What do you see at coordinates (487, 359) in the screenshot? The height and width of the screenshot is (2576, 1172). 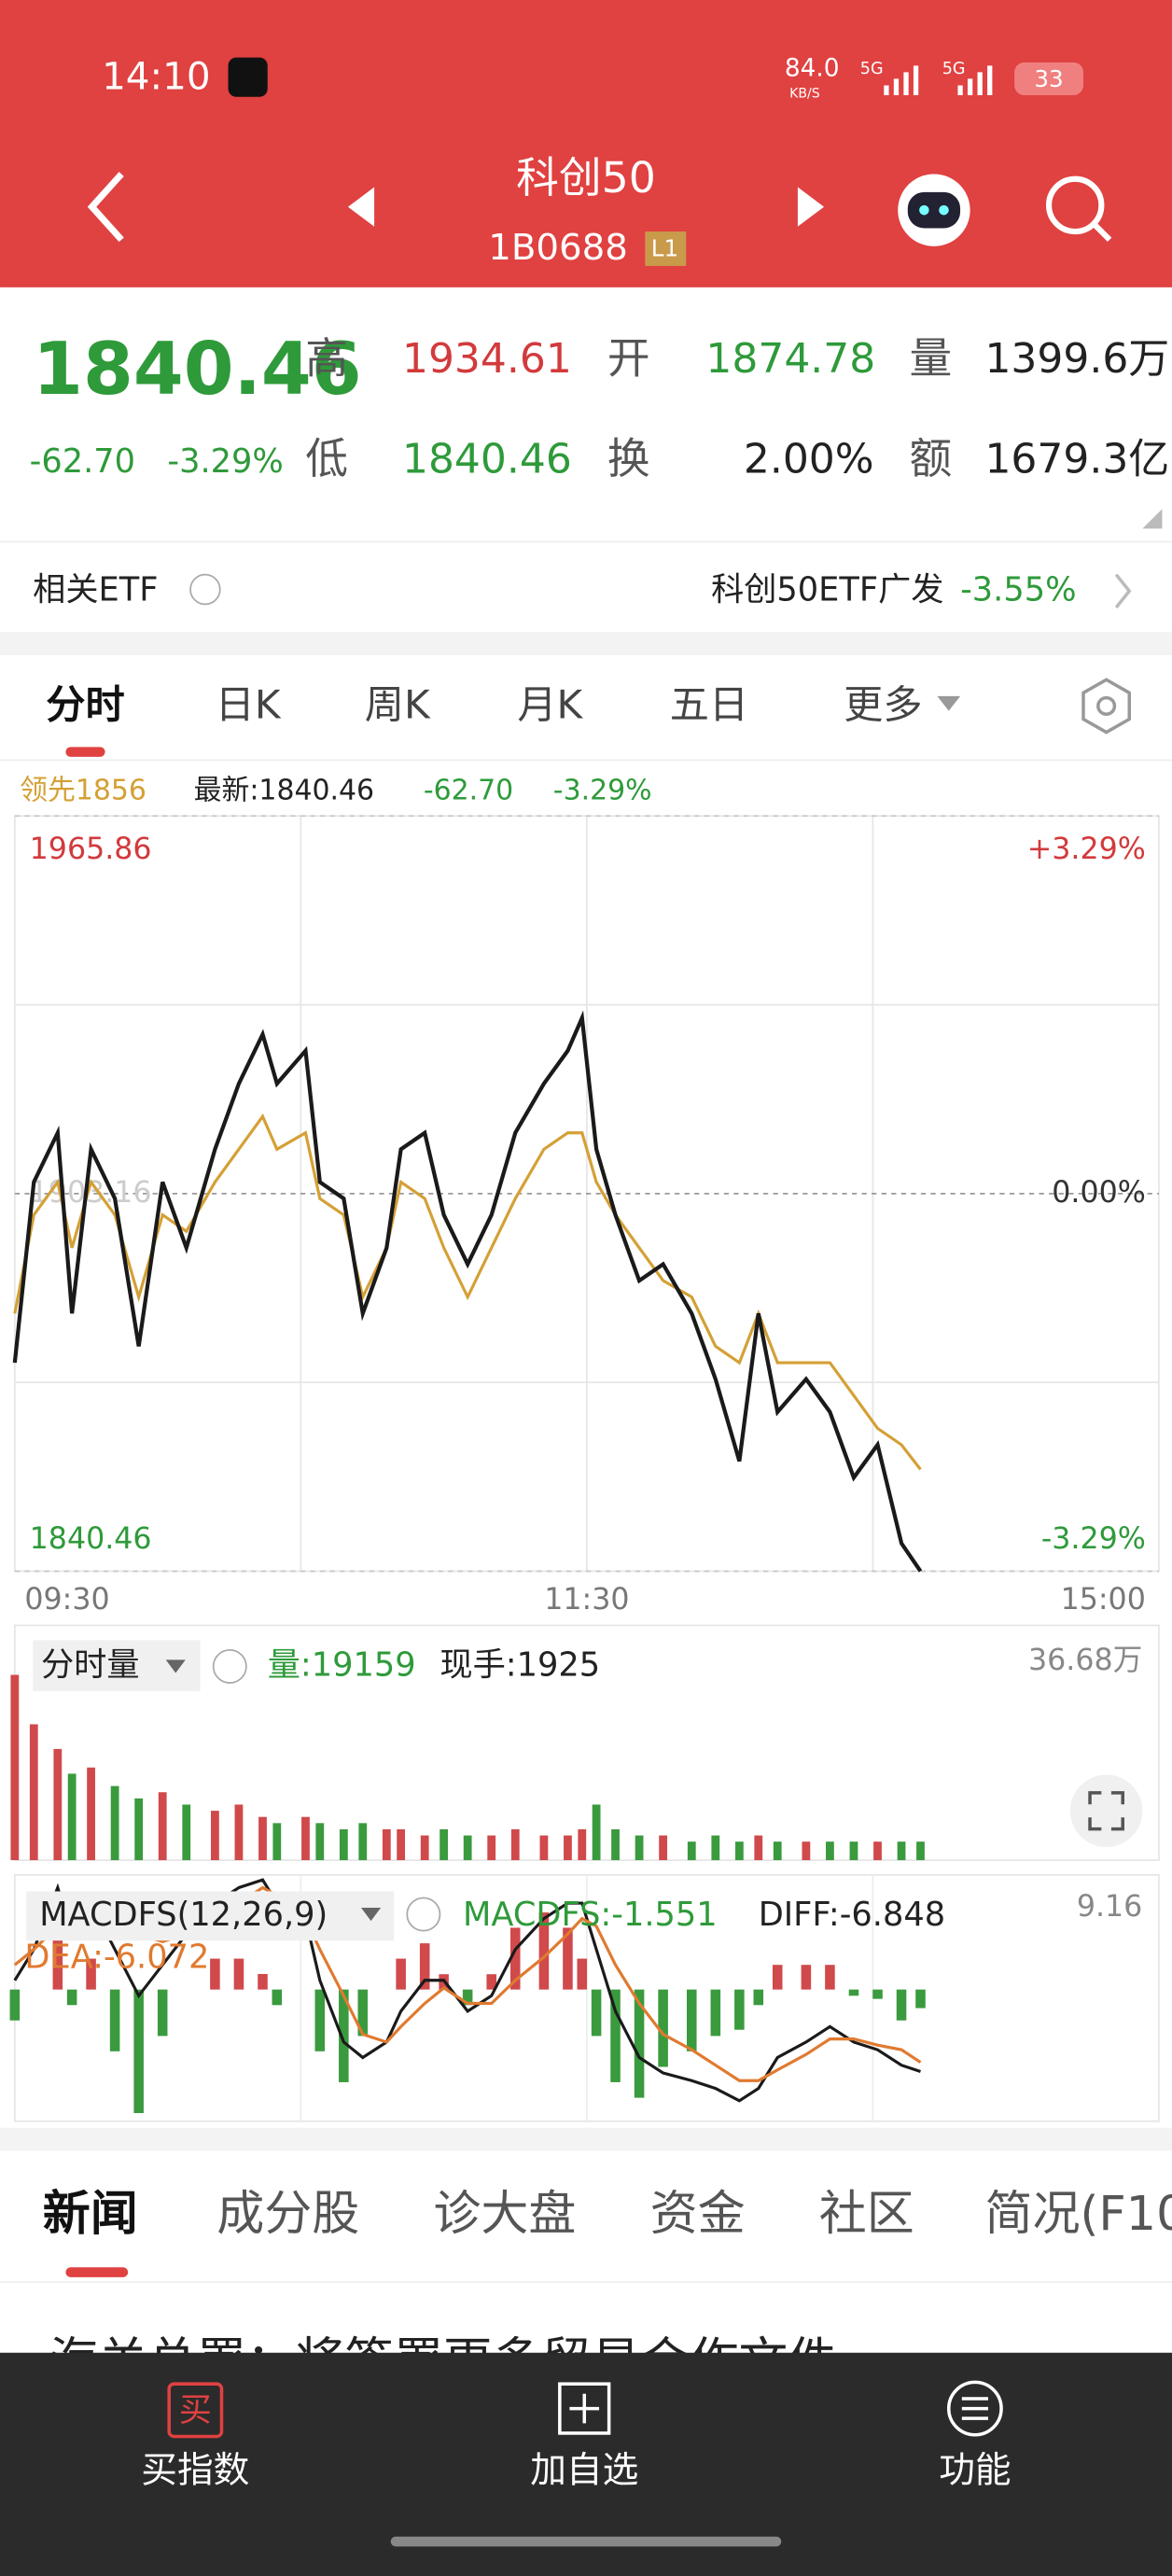 I see `field-value: 1934.61` at bounding box center [487, 359].